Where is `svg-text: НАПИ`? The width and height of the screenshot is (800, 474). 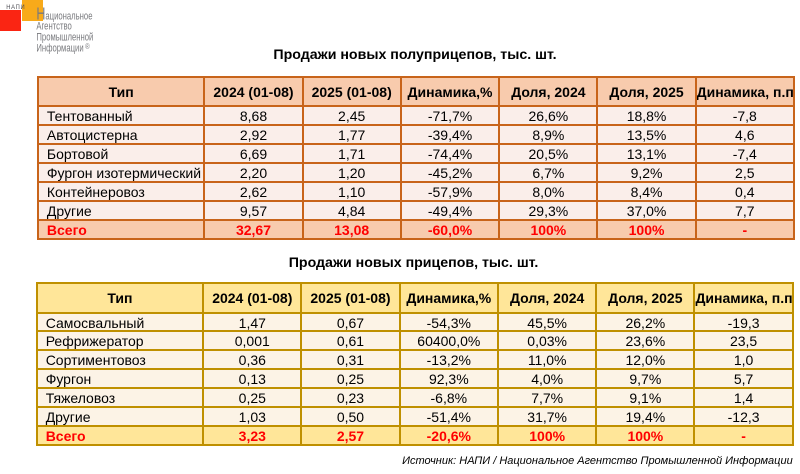
svg-text: НАПИ is located at coordinates (15, 8).